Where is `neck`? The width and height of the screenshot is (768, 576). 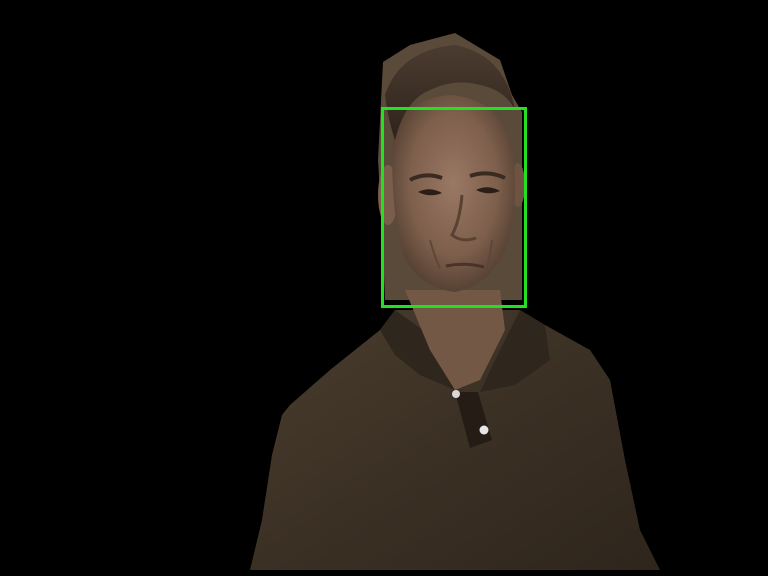 neck is located at coordinates (455, 340).